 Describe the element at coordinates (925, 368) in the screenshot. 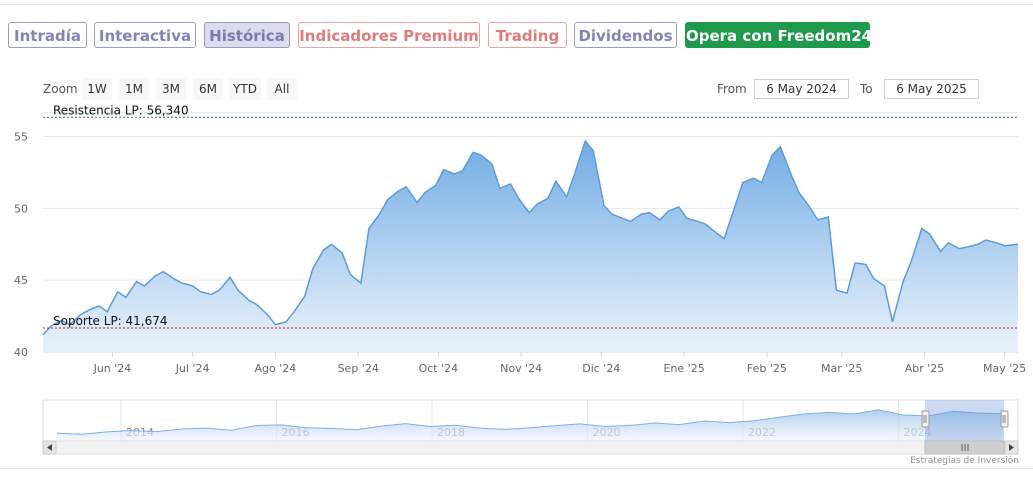

I see `x-tick-label: Abr '25` at that location.